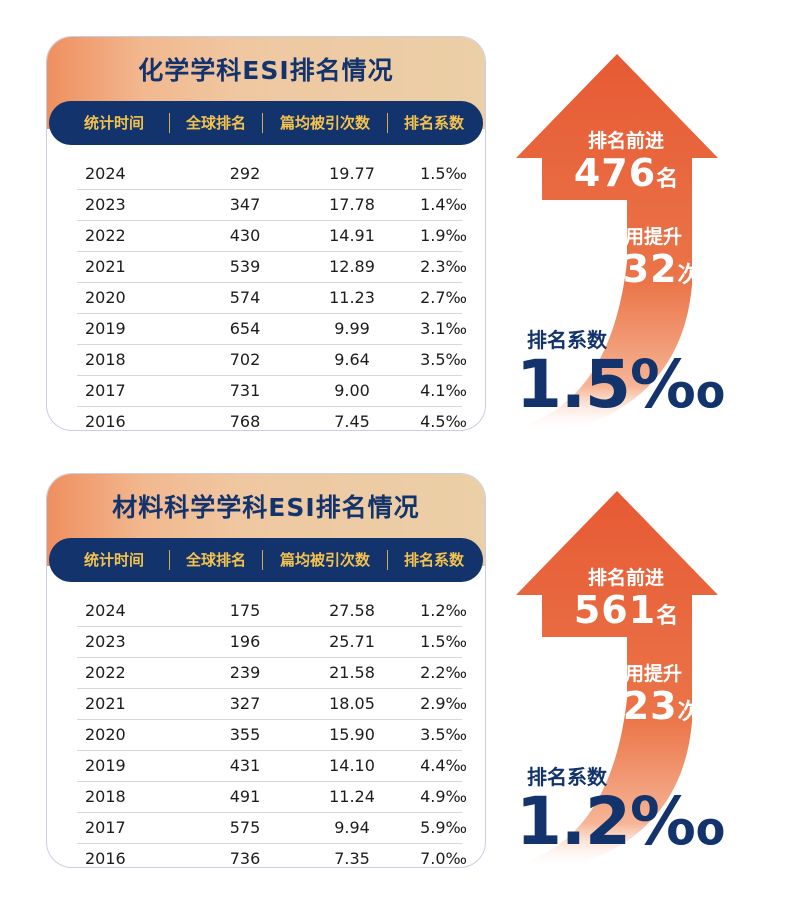  What do you see at coordinates (272, 856) in the screenshot?
I see `table-row: 2016 736 7.35 7.0‰` at bounding box center [272, 856].